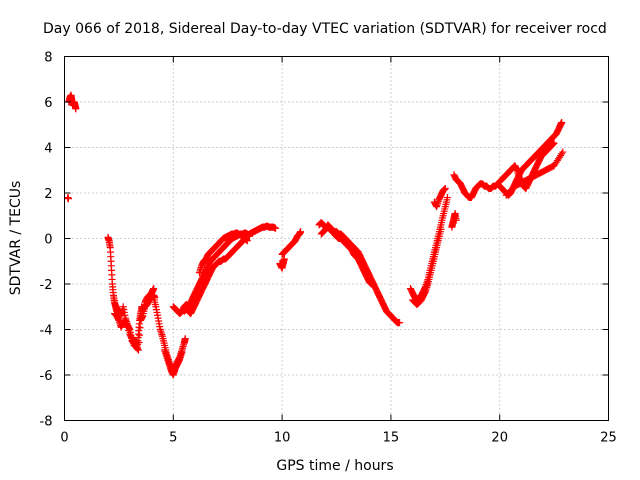 The image size is (640, 480). I want to click on x-tick-label: 5, so click(173, 438).